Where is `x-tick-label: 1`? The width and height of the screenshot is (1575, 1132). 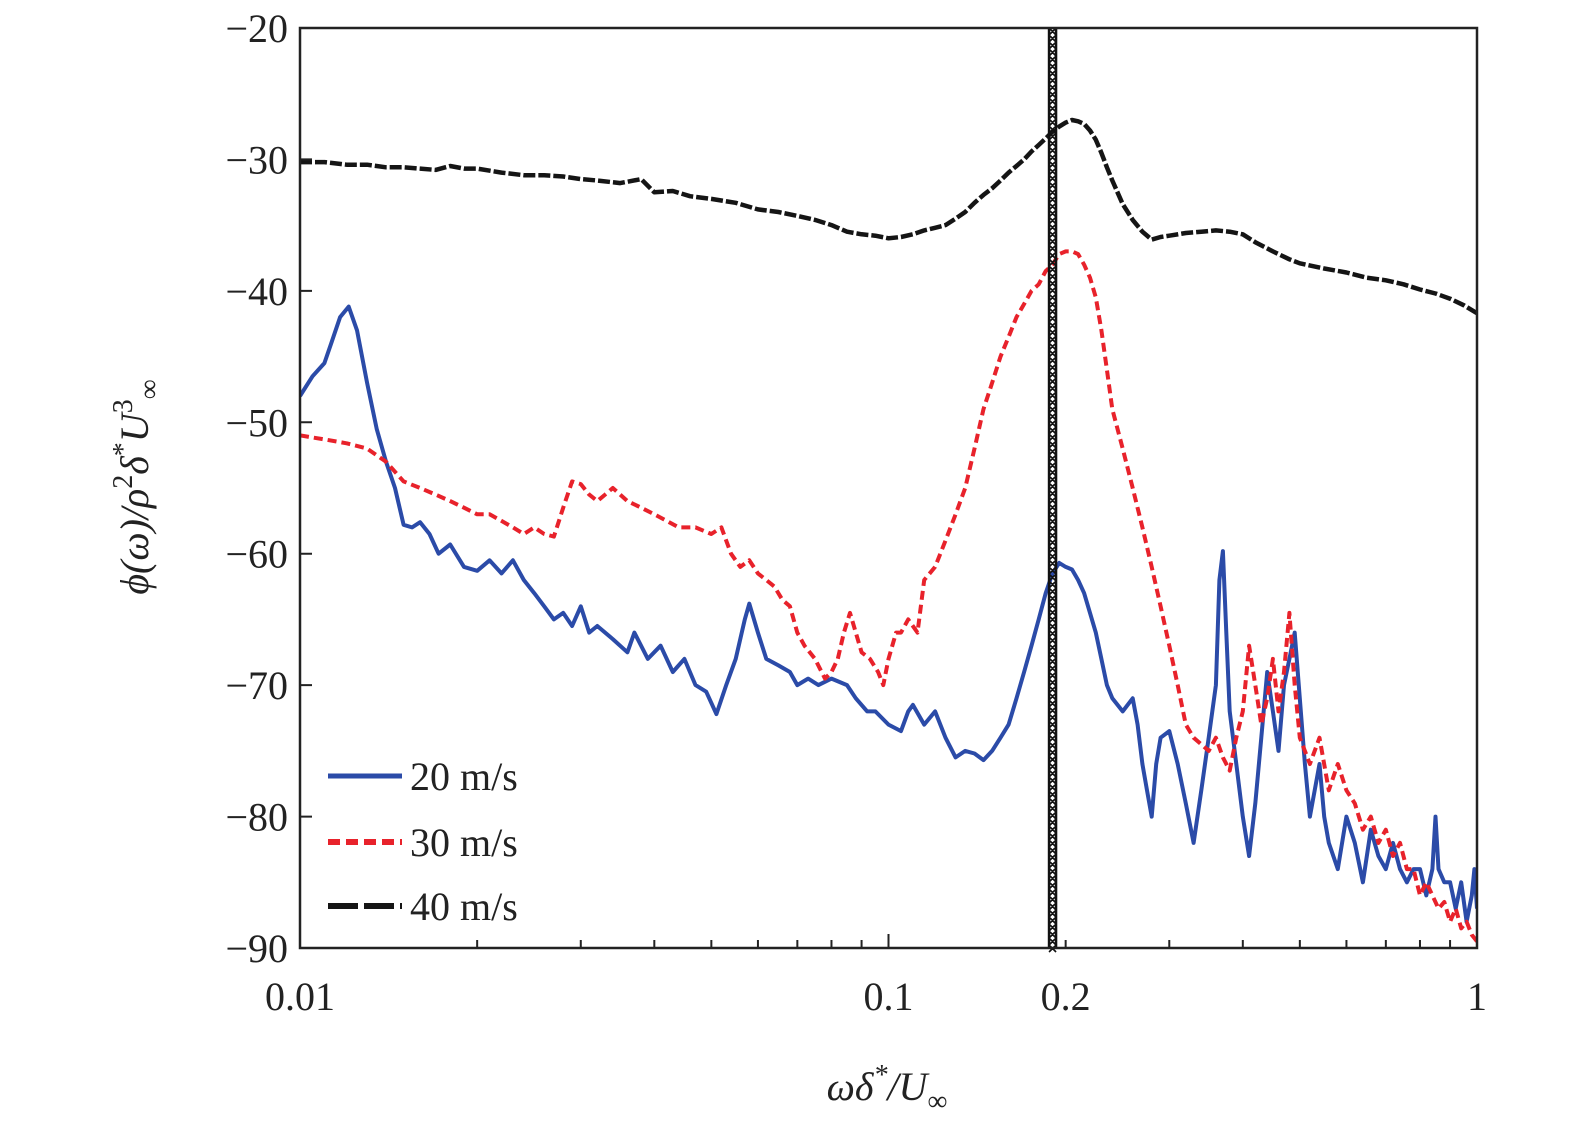
x-tick-label: 1 is located at coordinates (1477, 996).